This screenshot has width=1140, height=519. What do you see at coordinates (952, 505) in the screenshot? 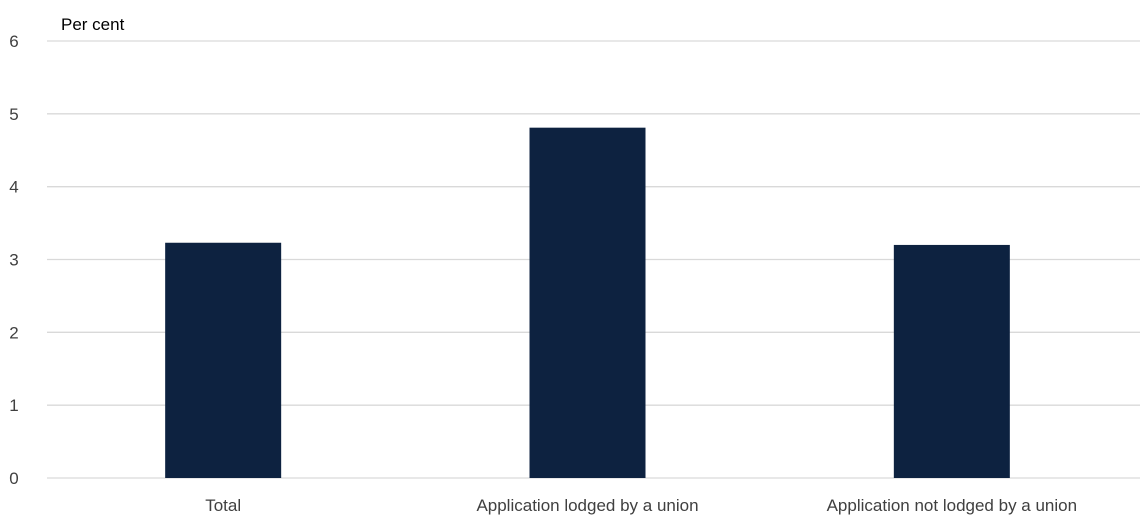
I see `category-label: Application not lodged by a union` at bounding box center [952, 505].